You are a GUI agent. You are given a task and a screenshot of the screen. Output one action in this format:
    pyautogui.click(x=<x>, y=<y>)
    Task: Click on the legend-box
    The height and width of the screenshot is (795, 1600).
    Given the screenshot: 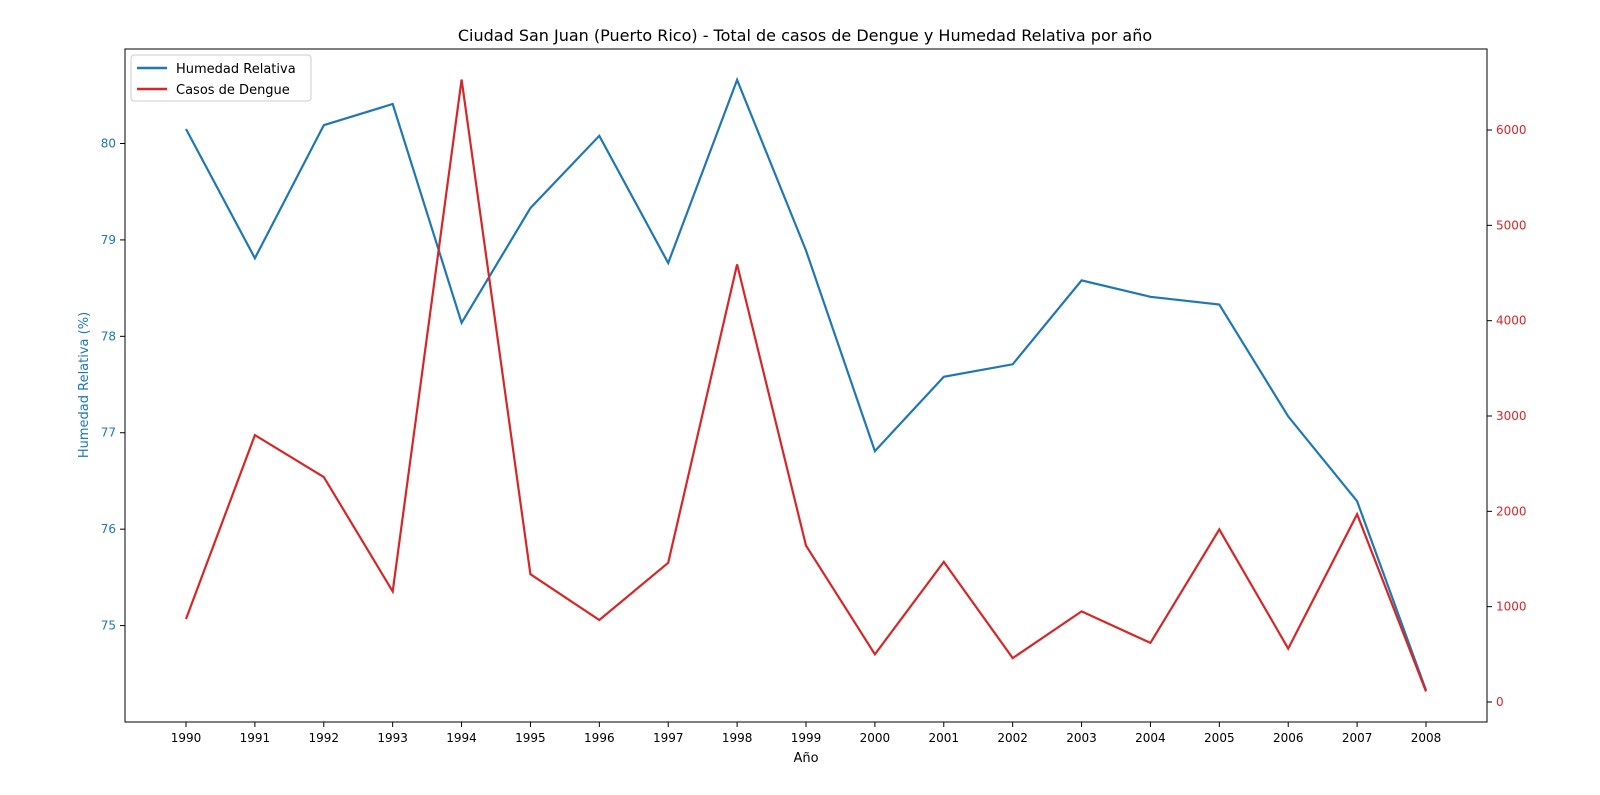 What is the action you would take?
    pyautogui.click(x=221, y=78)
    